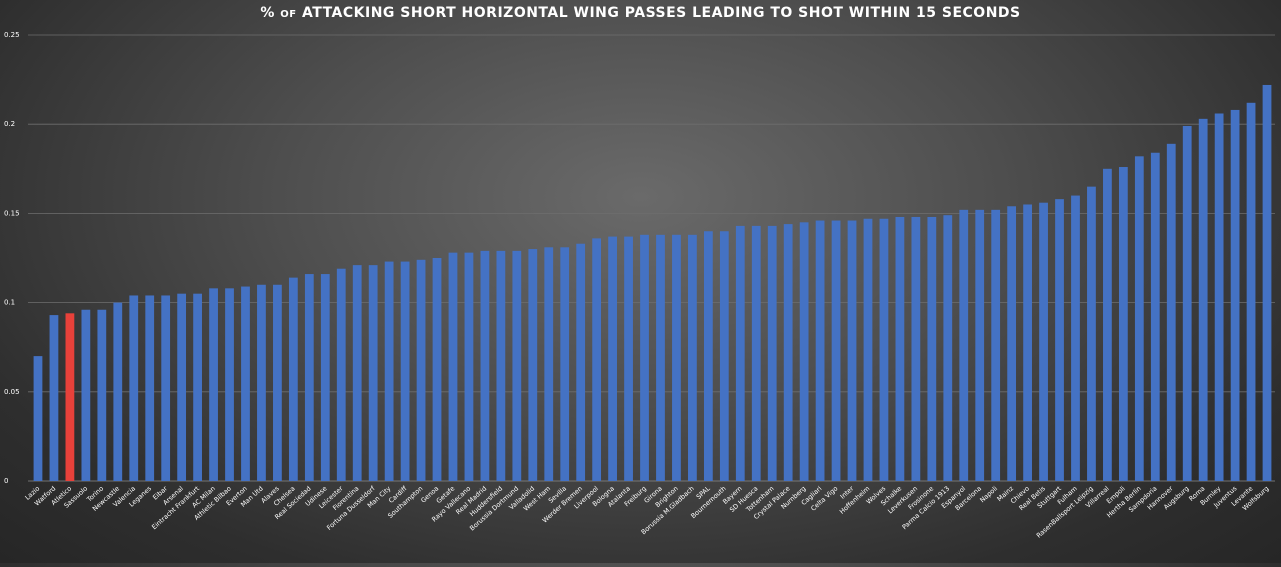  I want to click on y-tick-label: 0.1, so click(9, 303).